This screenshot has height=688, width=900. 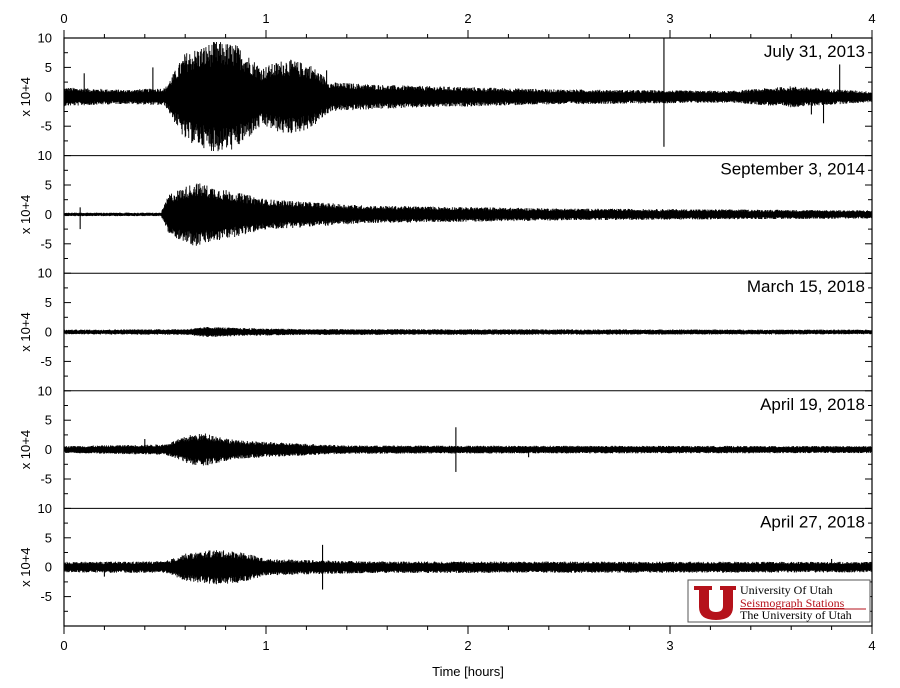 What do you see at coordinates (467, 18) in the screenshot?
I see `x-tick-label-top: 2` at bounding box center [467, 18].